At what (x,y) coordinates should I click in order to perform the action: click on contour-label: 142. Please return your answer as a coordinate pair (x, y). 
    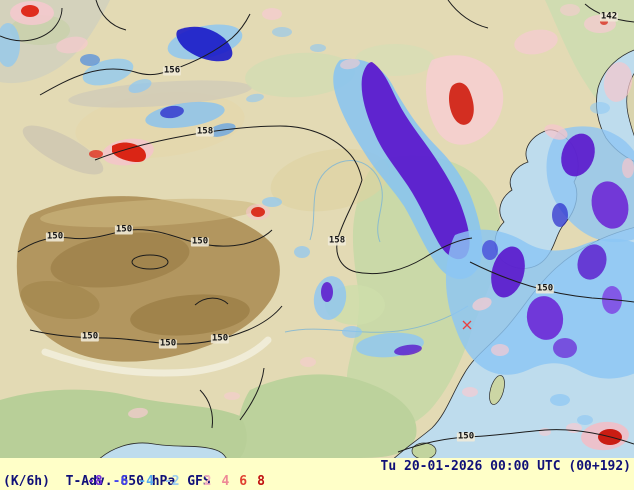
    Looking at the image, I should click on (609, 16).